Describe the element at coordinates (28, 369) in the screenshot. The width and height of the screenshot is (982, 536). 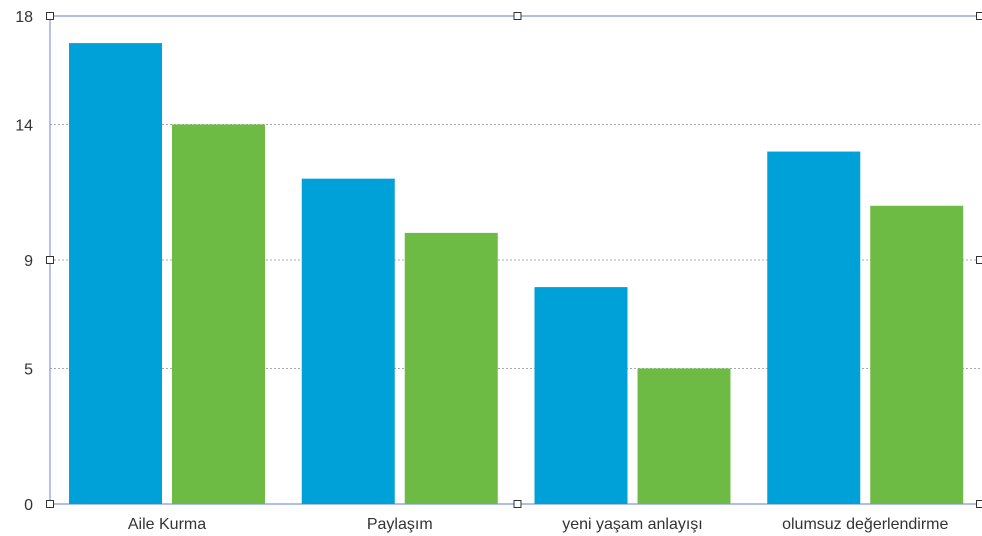
I see `y-tick-label: 5` at that location.